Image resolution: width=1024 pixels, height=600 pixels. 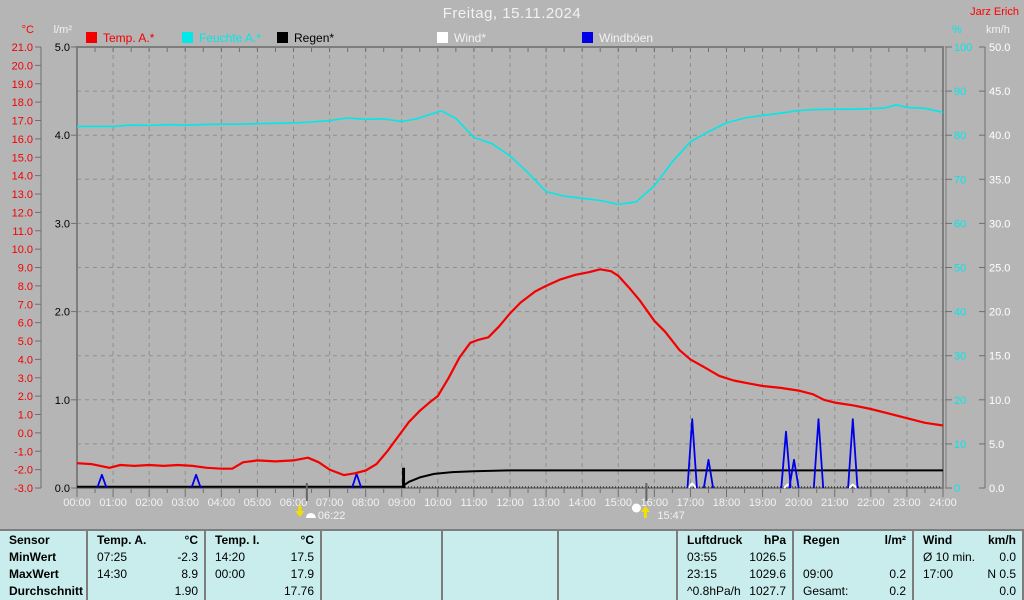 I want to click on sun-icon, so click(x=636, y=508).